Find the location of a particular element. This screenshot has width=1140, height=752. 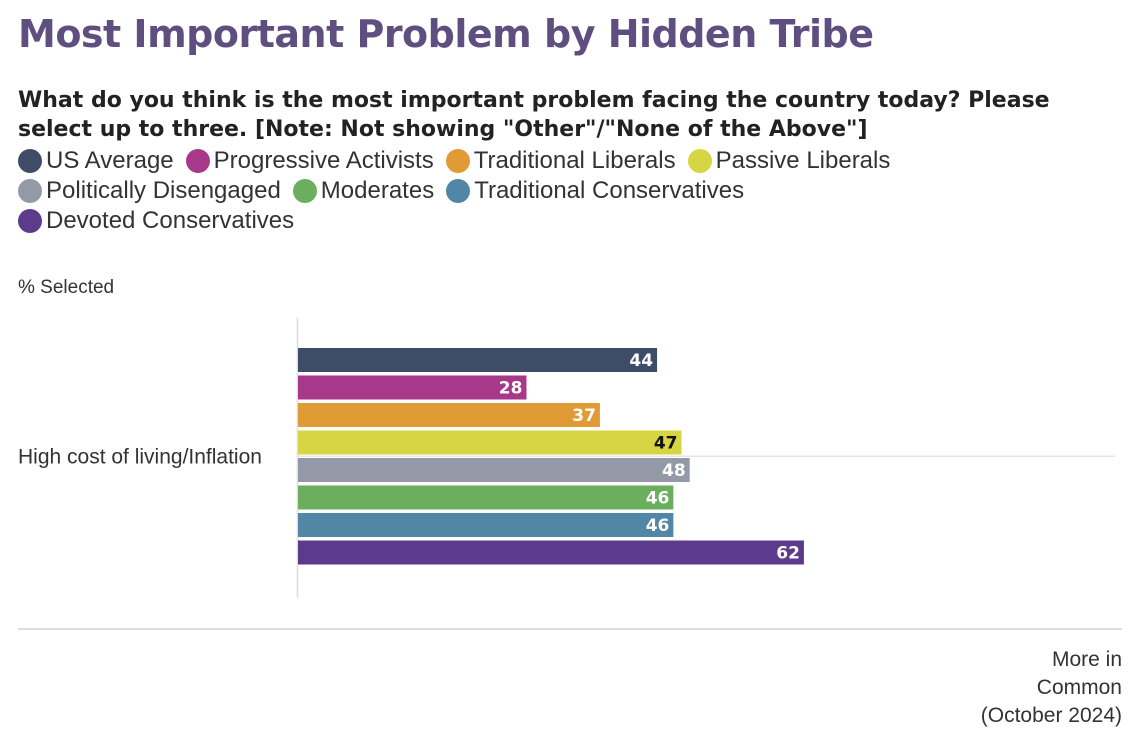

bar-passive-liberals is located at coordinates (490, 442).